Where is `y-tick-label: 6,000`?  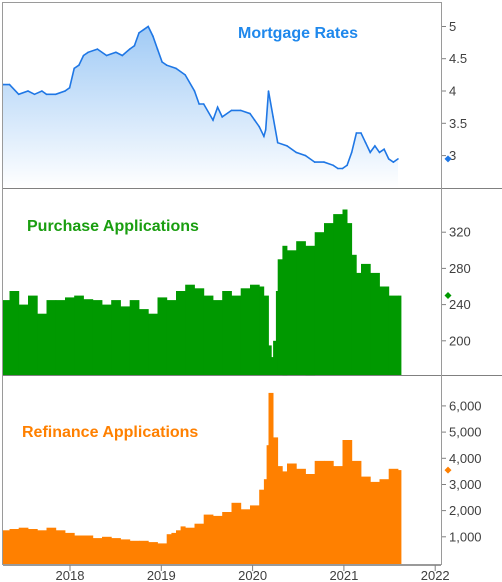
y-tick-label: 6,000 is located at coordinates (465, 405).